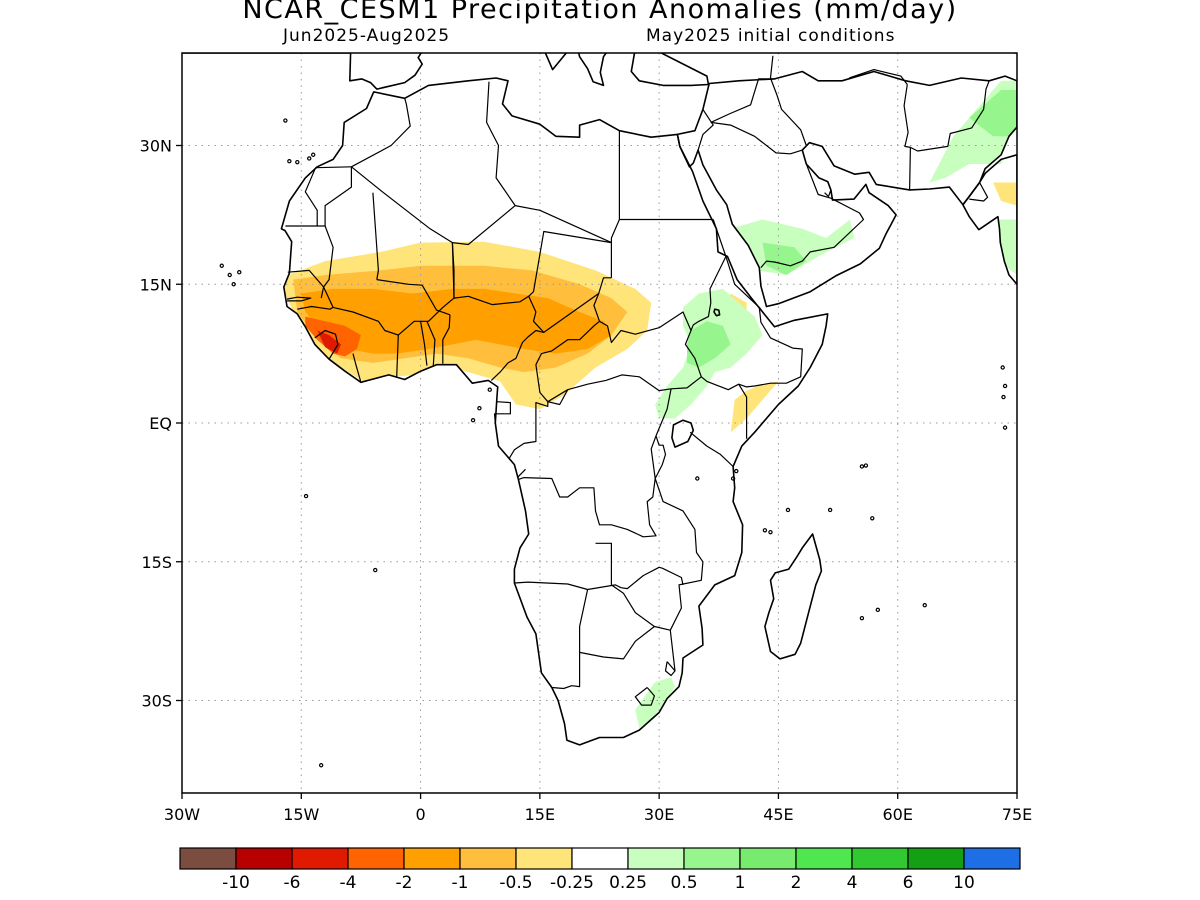  Describe the element at coordinates (292, 883) in the screenshot. I see `colorbar-label: -6` at that location.